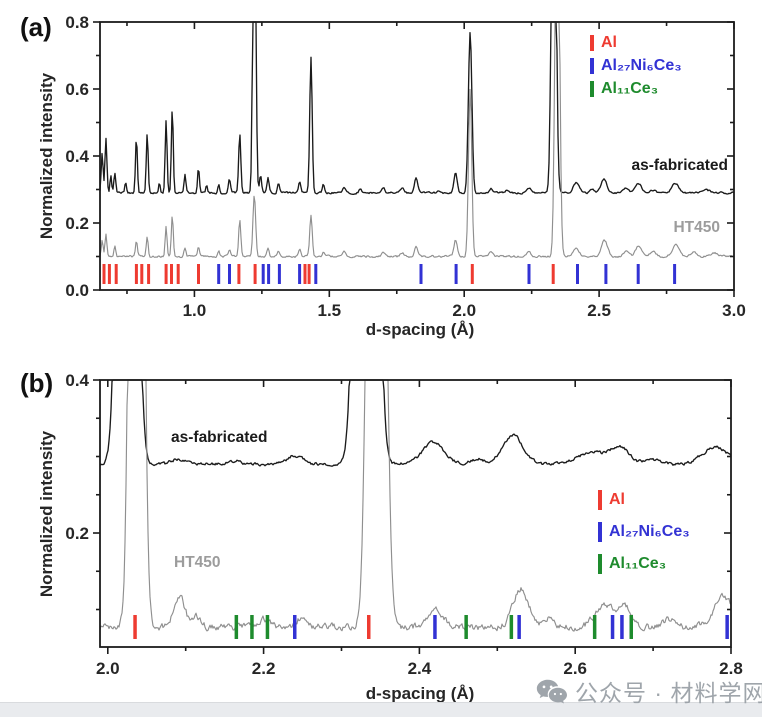  I want to click on y-tick-label: 0.6, so click(77, 89).